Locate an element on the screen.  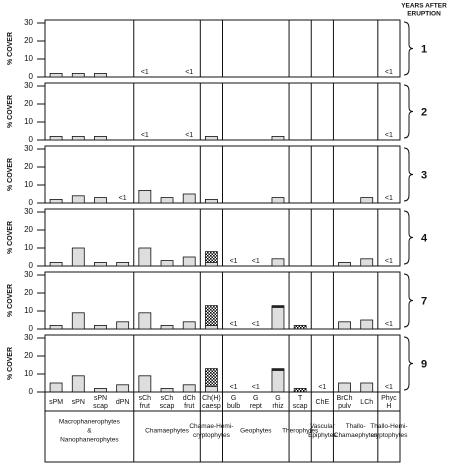
group-label: Macrophanerophytes is located at coordinates (90, 422).